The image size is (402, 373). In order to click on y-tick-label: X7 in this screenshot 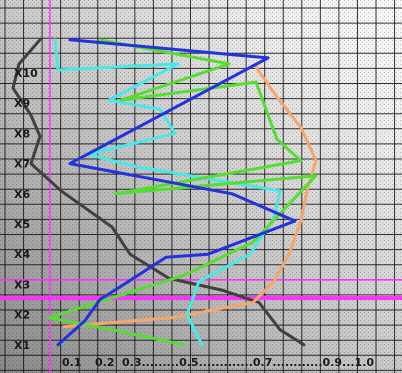, I will do `click(22, 164)`.